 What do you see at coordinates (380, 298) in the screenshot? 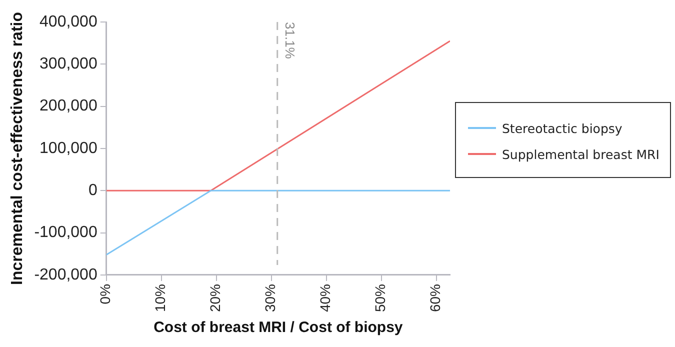
I see `x-tick-label: 50%` at bounding box center [380, 298].